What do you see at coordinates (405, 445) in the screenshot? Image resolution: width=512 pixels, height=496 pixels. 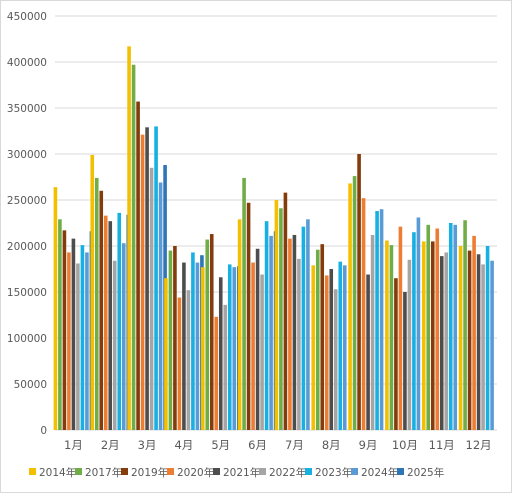 I see `x-tick-label: 10月` at bounding box center [405, 445].